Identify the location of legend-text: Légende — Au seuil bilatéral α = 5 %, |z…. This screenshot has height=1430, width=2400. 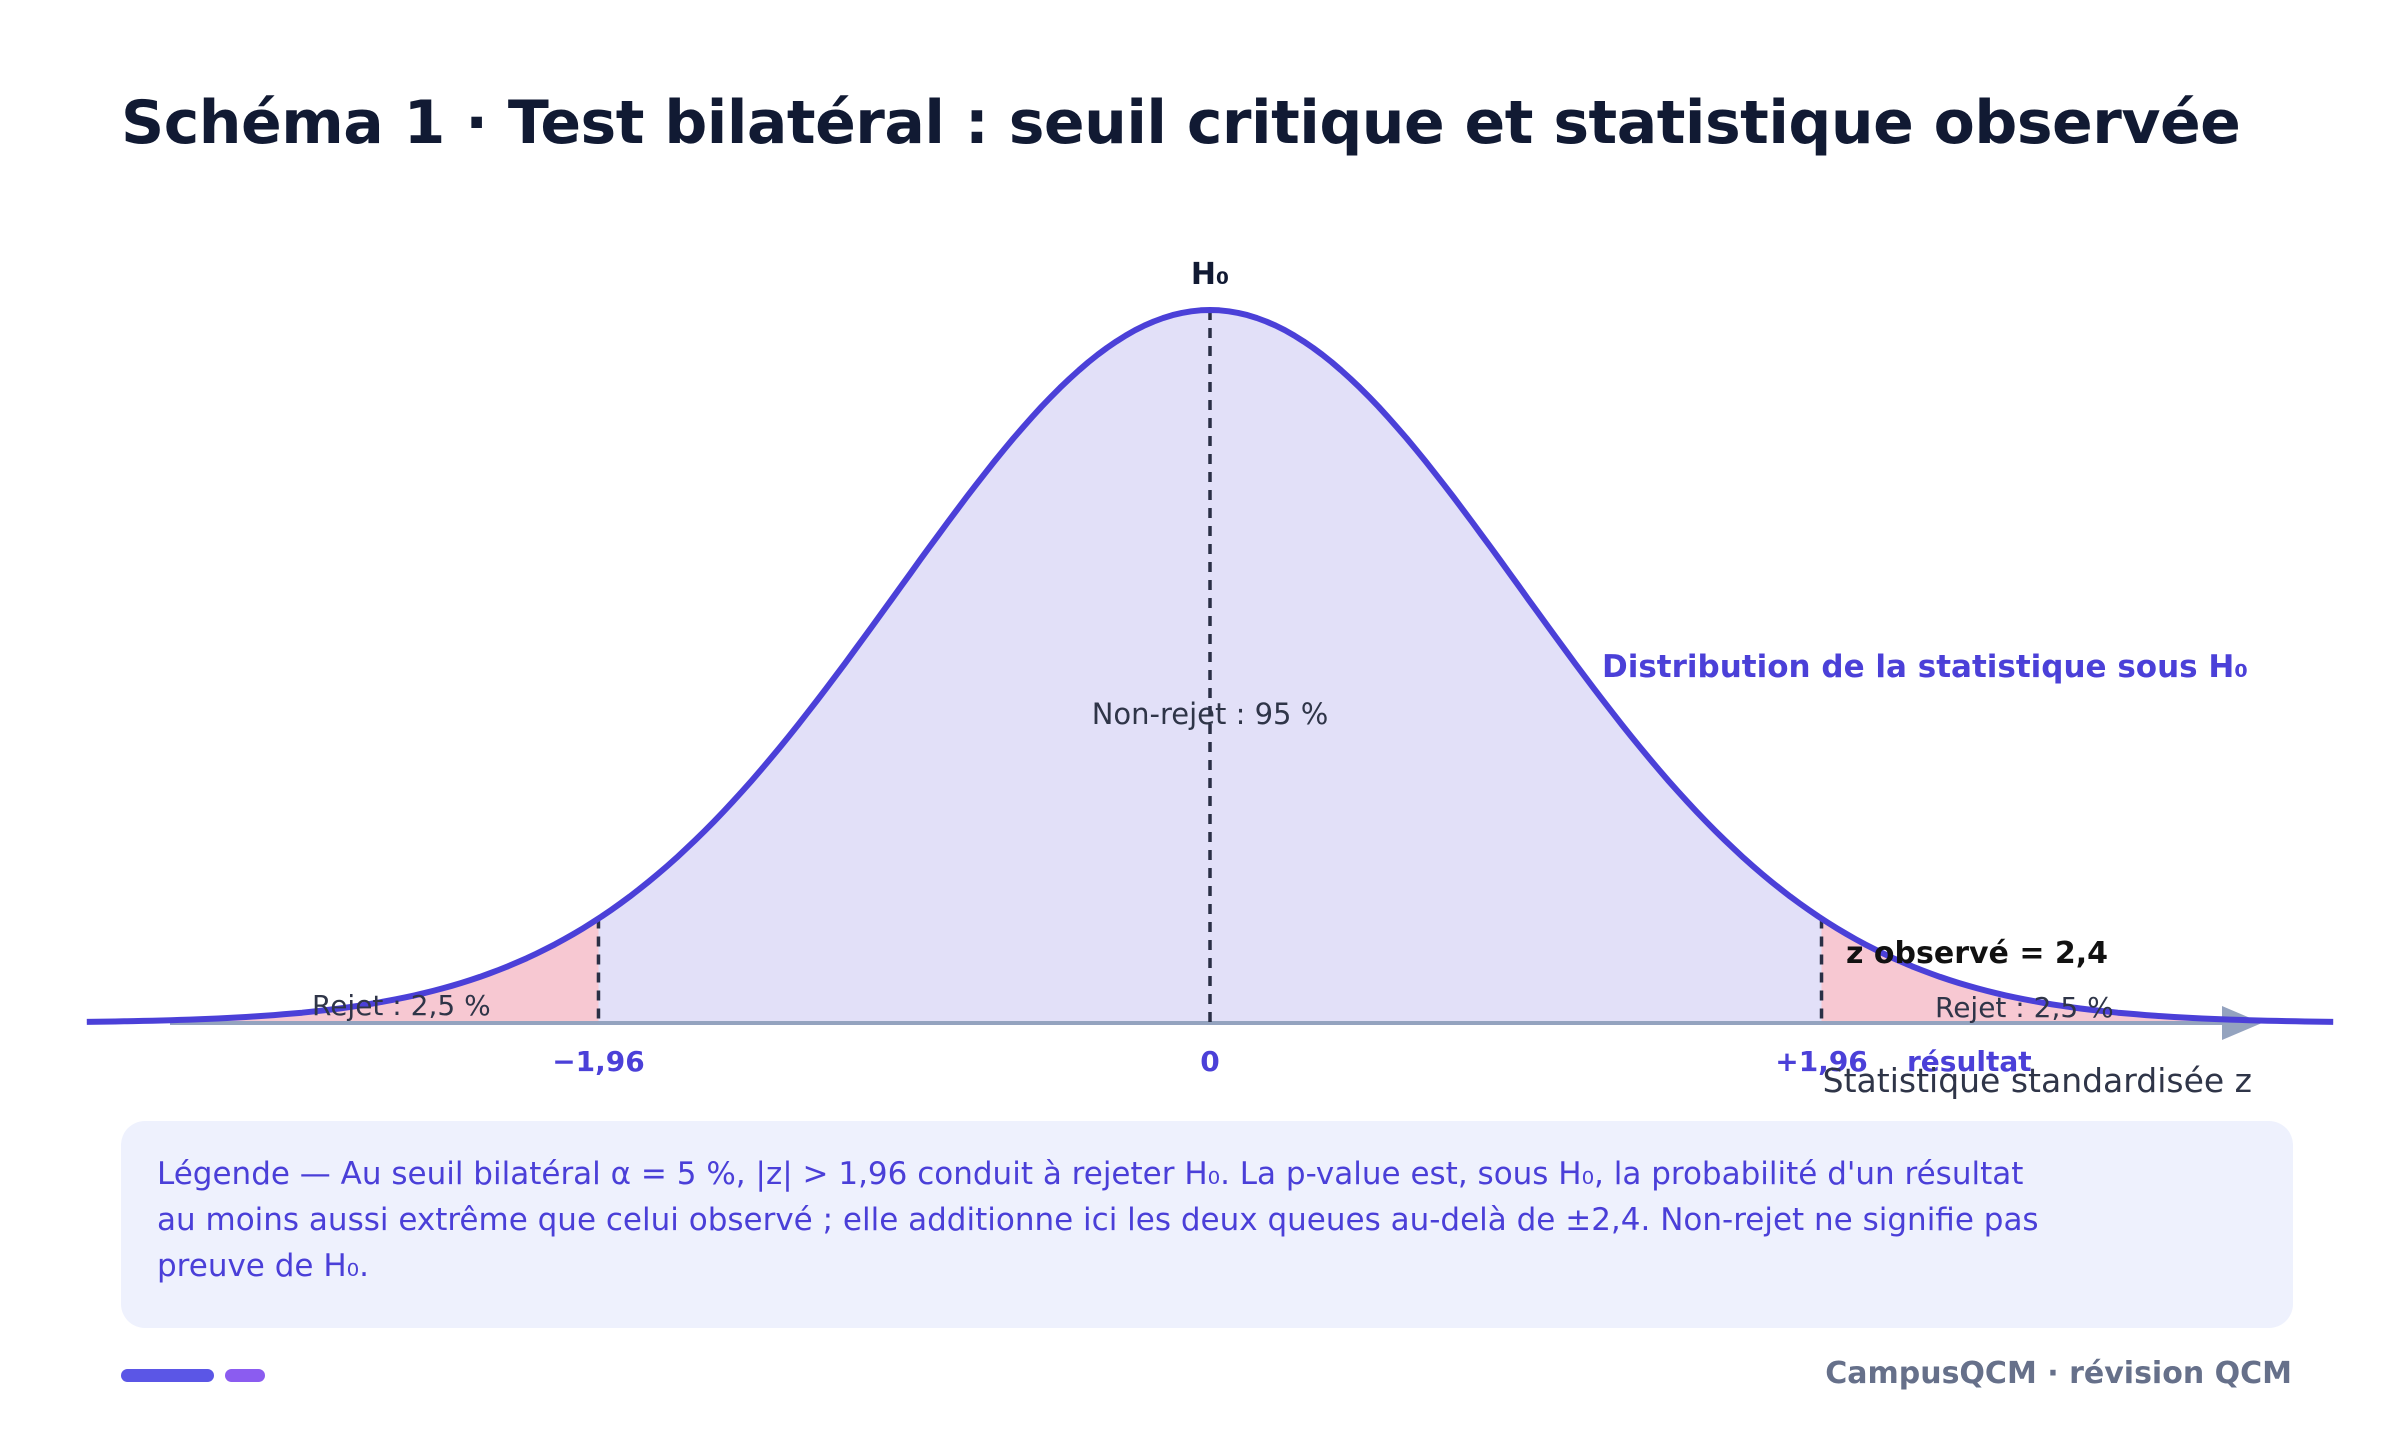
(1098, 1220).